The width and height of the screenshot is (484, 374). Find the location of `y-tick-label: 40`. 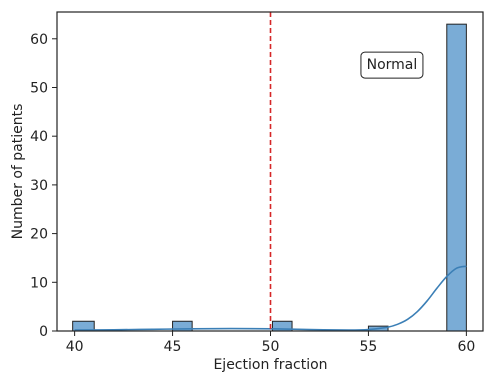

y-tick-label: 40 is located at coordinates (39, 137).